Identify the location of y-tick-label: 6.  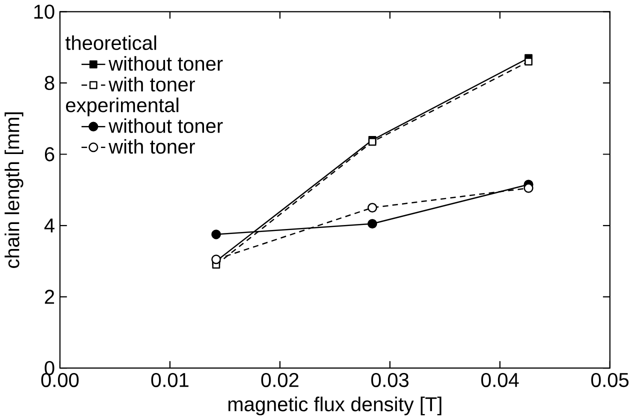
(49, 154).